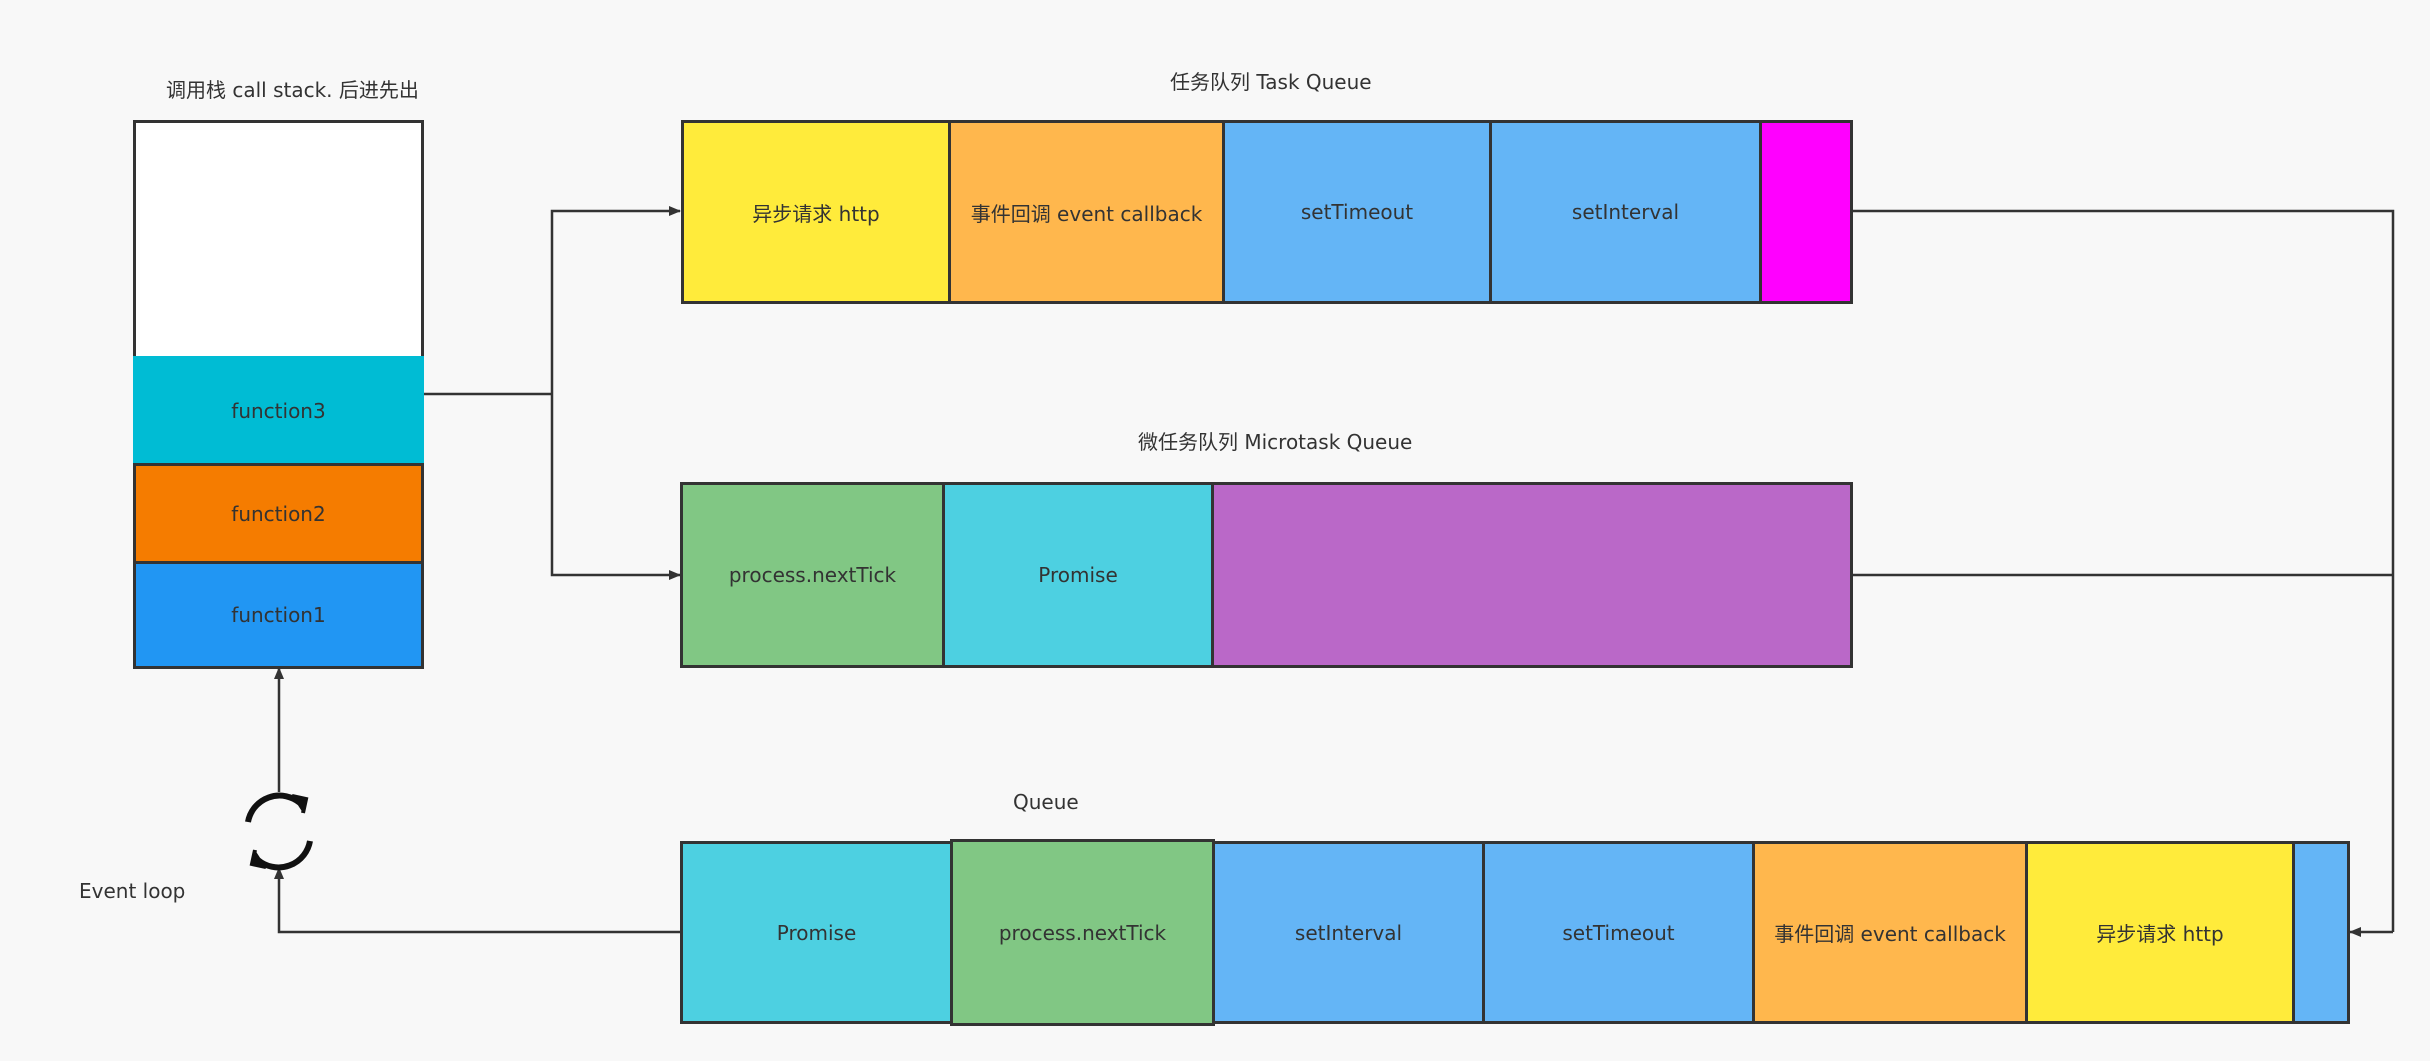 The width and height of the screenshot is (2430, 1061). Describe the element at coordinates (2321, 932) in the screenshot. I see `queue-empty-slot` at that location.